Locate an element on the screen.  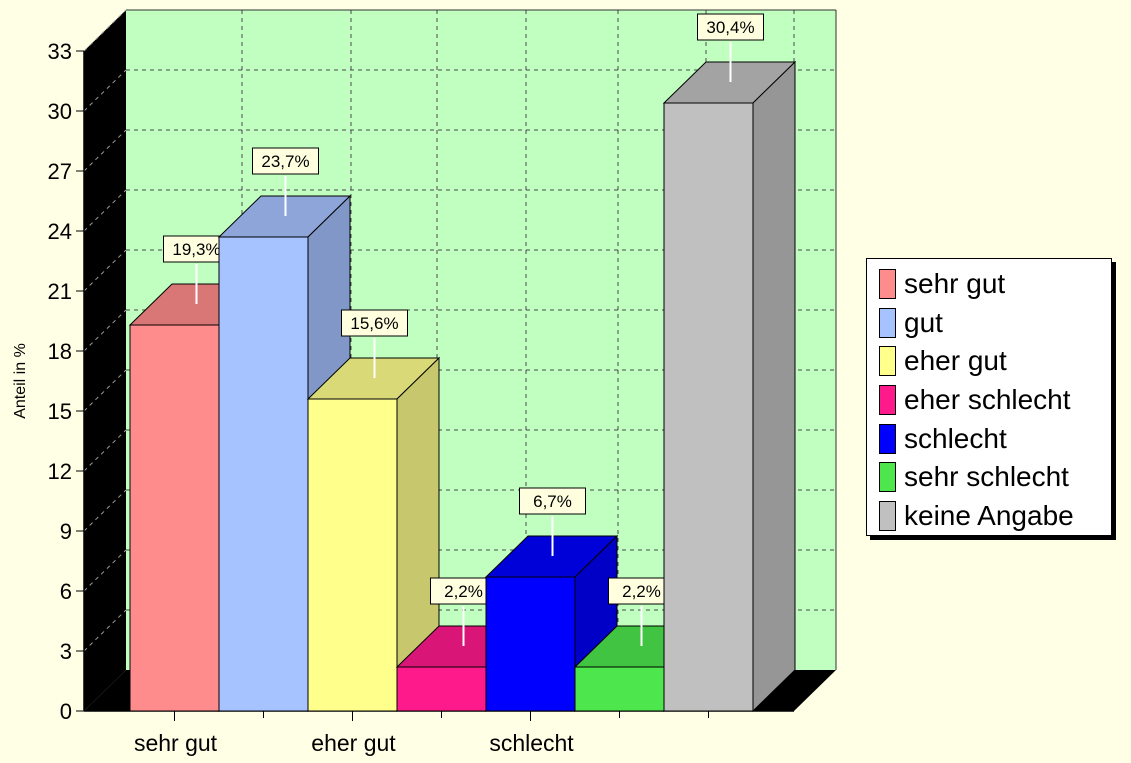
data-label: 19,3% is located at coordinates (196, 249).